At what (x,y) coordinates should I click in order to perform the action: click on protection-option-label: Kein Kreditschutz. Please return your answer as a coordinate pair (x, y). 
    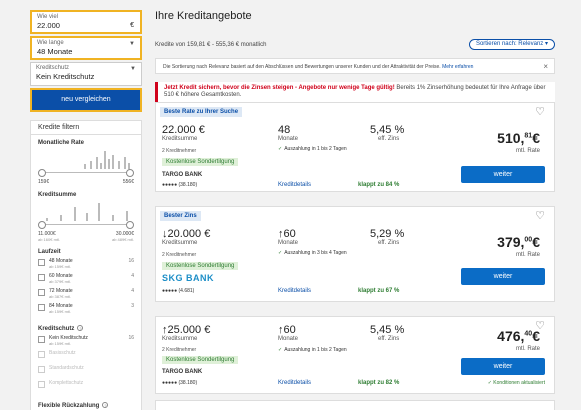
    Looking at the image, I should click on (68, 338).